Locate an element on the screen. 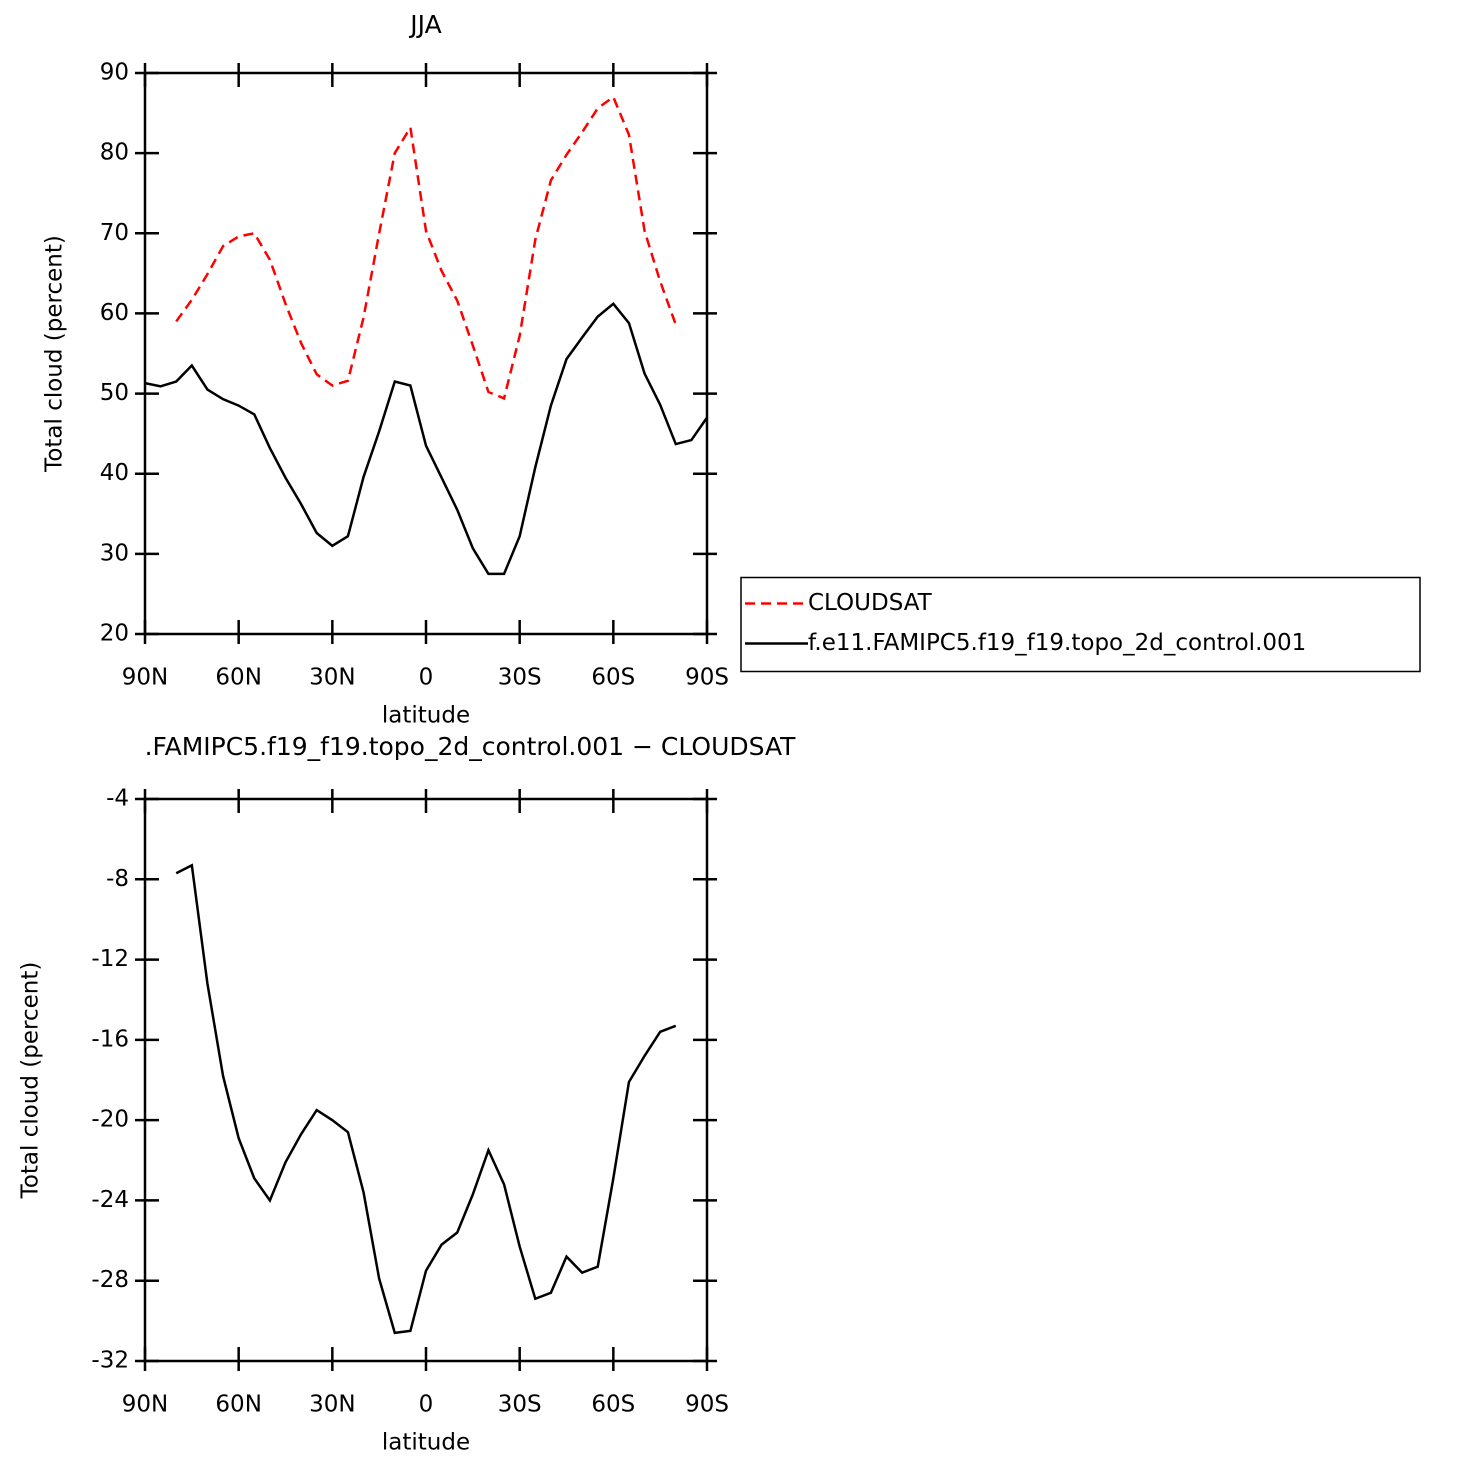 The image size is (1461, 1463). y-tick-label: -32 is located at coordinates (110, 1361).